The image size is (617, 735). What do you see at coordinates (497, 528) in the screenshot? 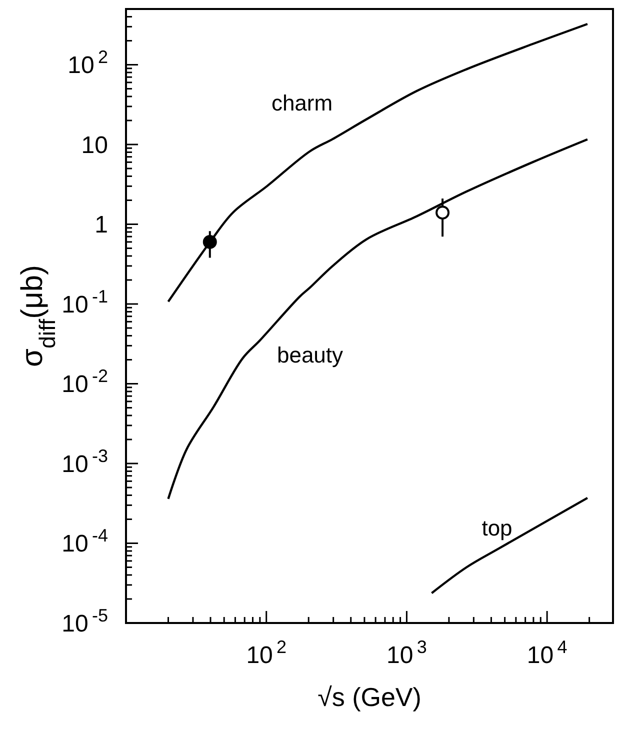
I see `annotation: top` at bounding box center [497, 528].